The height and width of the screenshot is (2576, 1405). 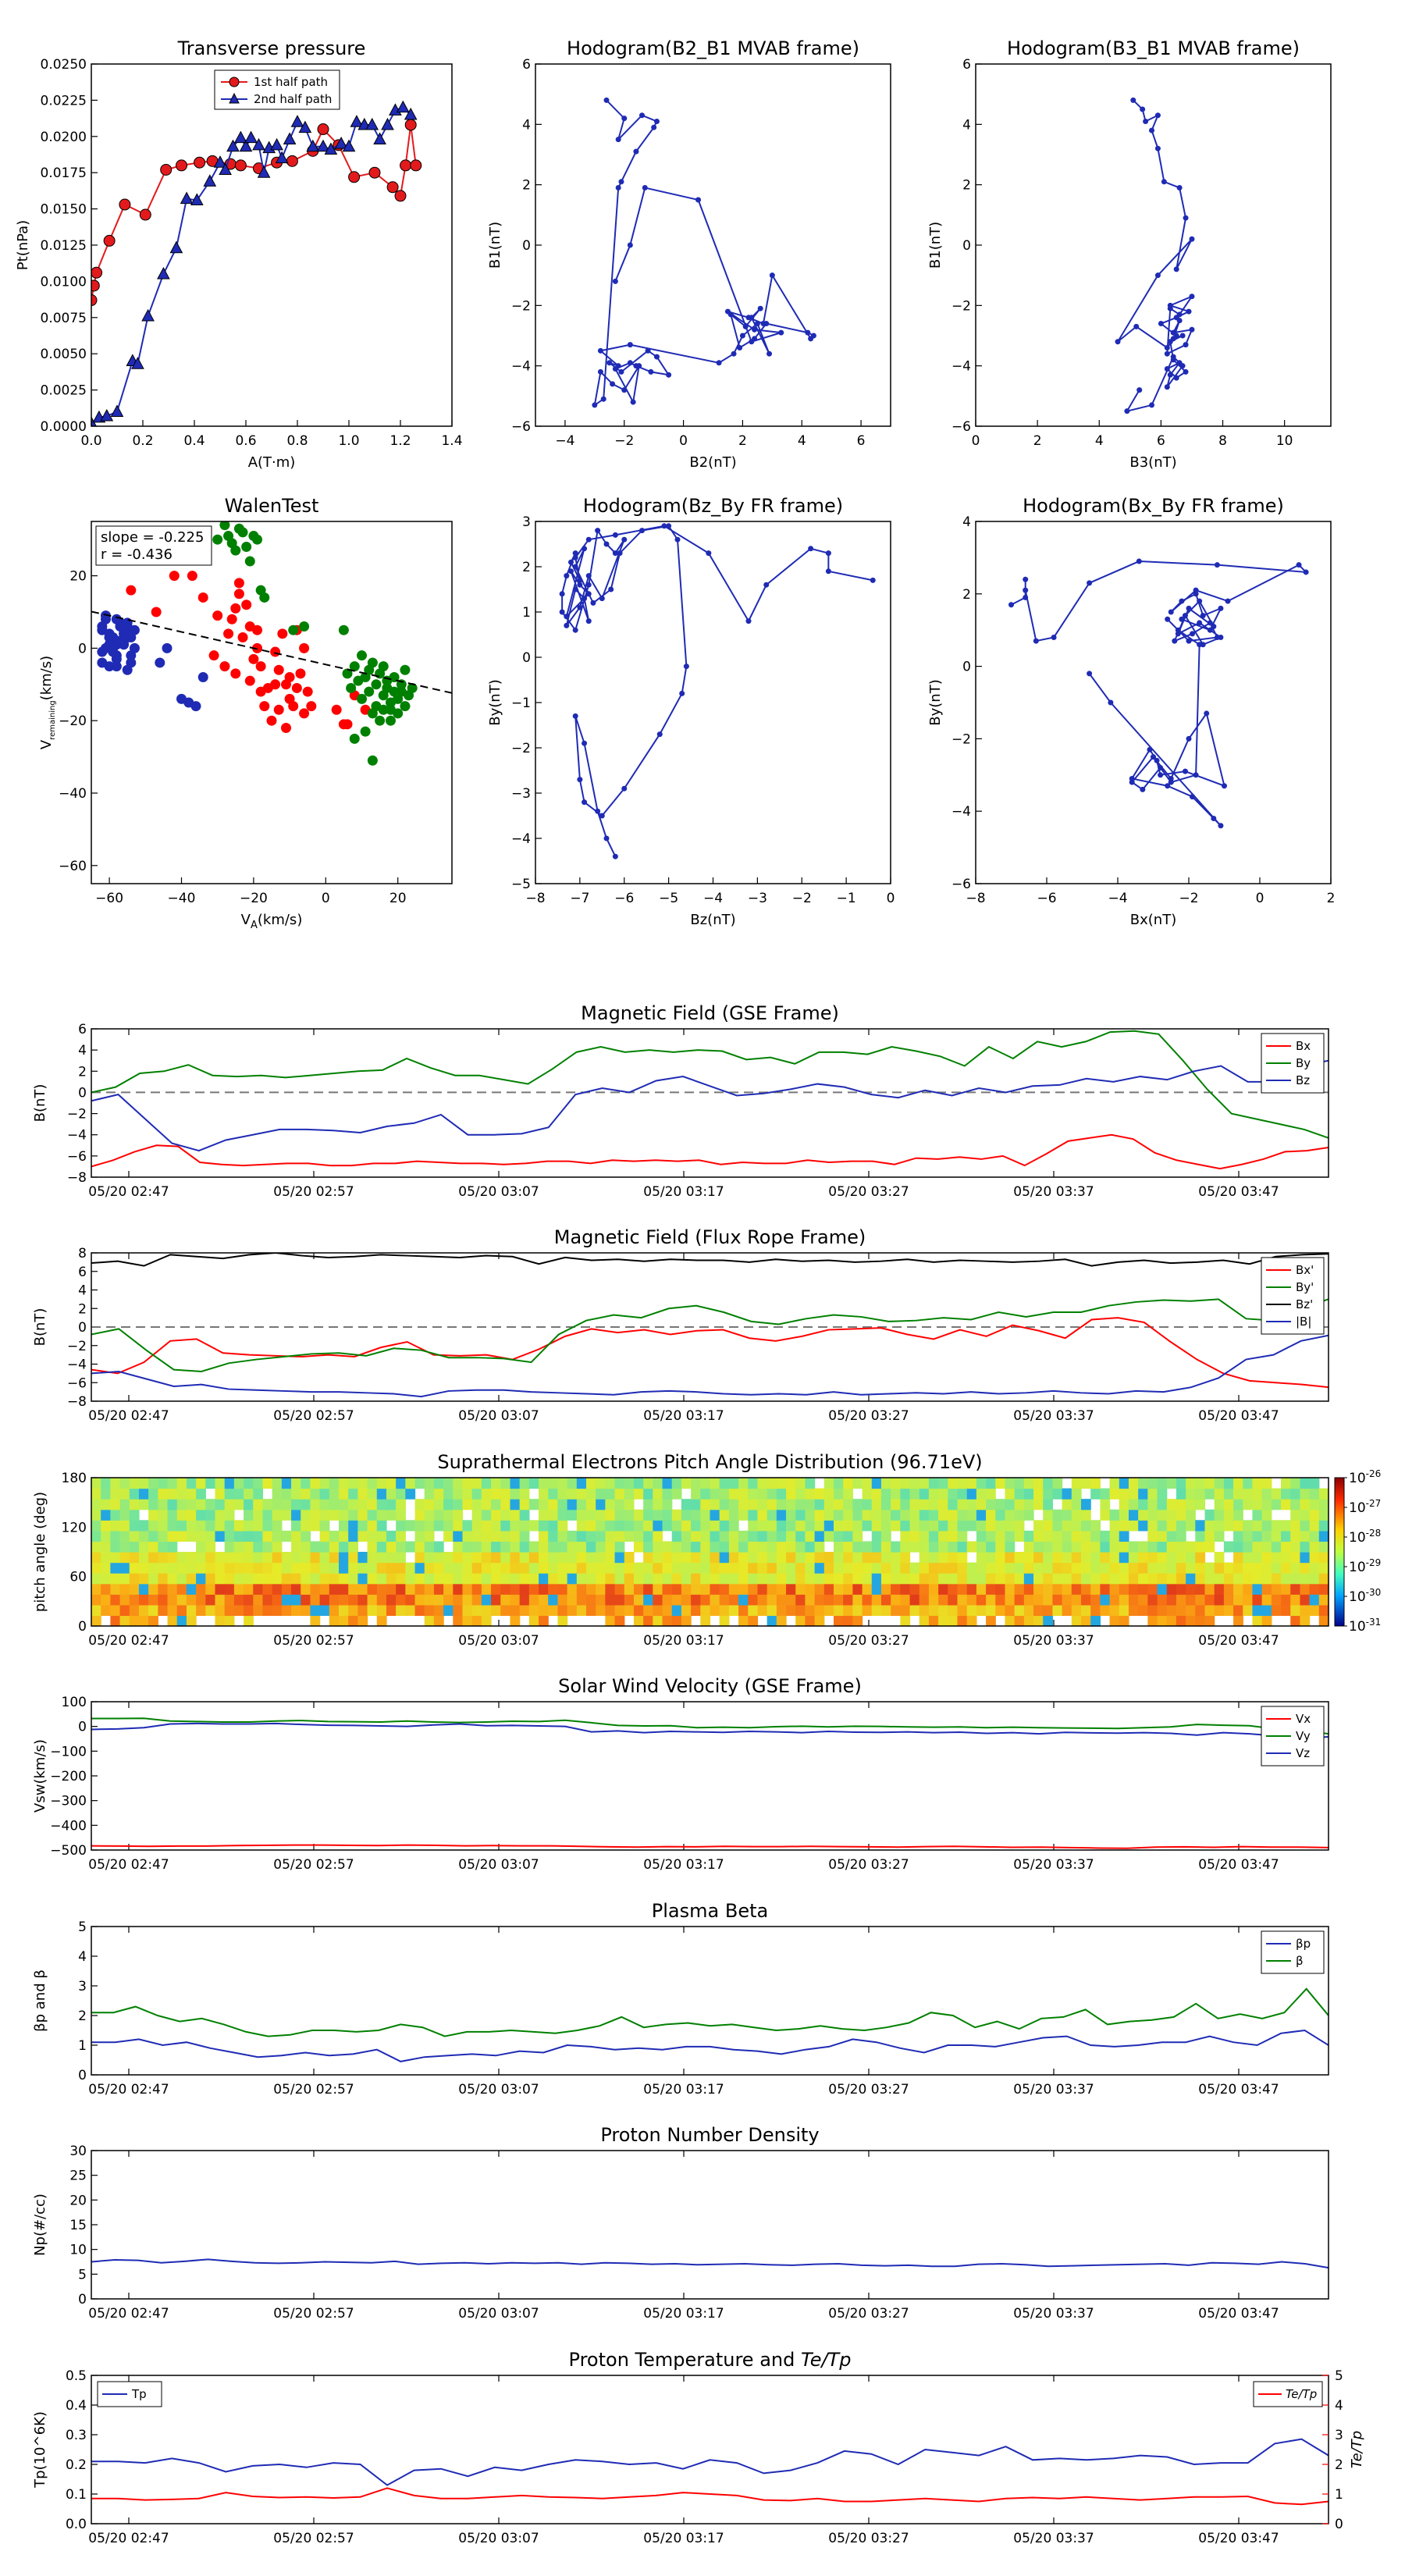 What do you see at coordinates (521, 884) in the screenshot?
I see `chart-h3-ytick-label: −5` at bounding box center [521, 884].